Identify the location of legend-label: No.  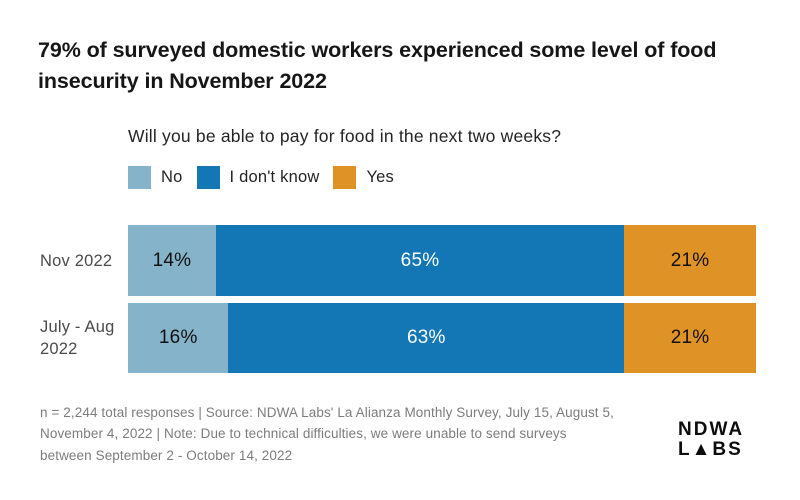
(172, 177).